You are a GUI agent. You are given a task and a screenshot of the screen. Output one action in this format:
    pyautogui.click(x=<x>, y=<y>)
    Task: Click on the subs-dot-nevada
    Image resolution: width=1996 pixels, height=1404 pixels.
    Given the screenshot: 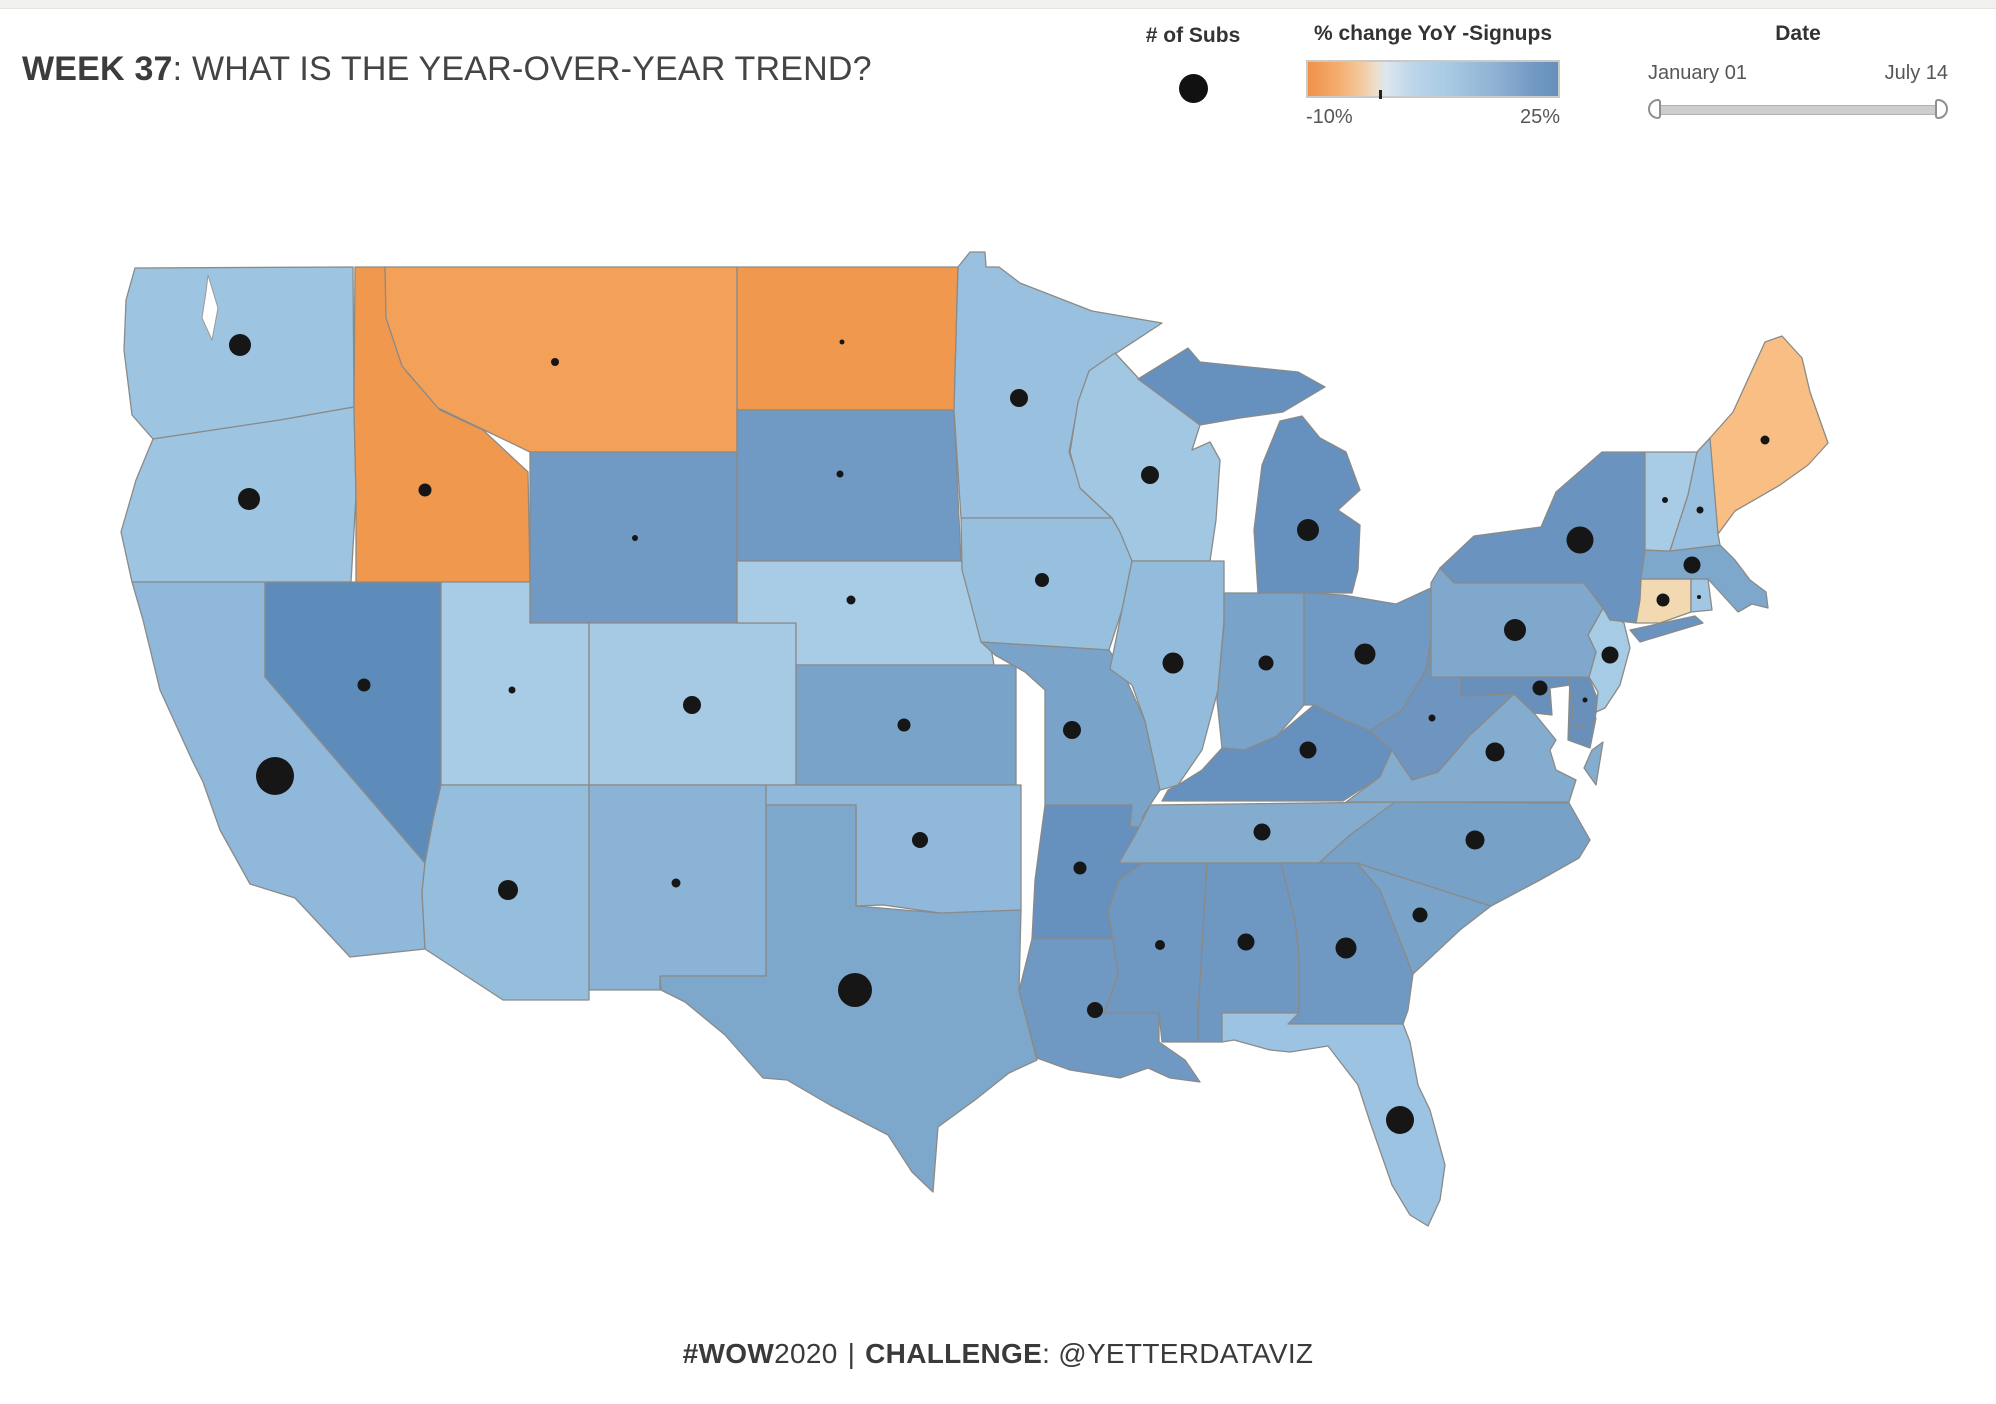 What is the action you would take?
    pyautogui.click(x=364, y=685)
    